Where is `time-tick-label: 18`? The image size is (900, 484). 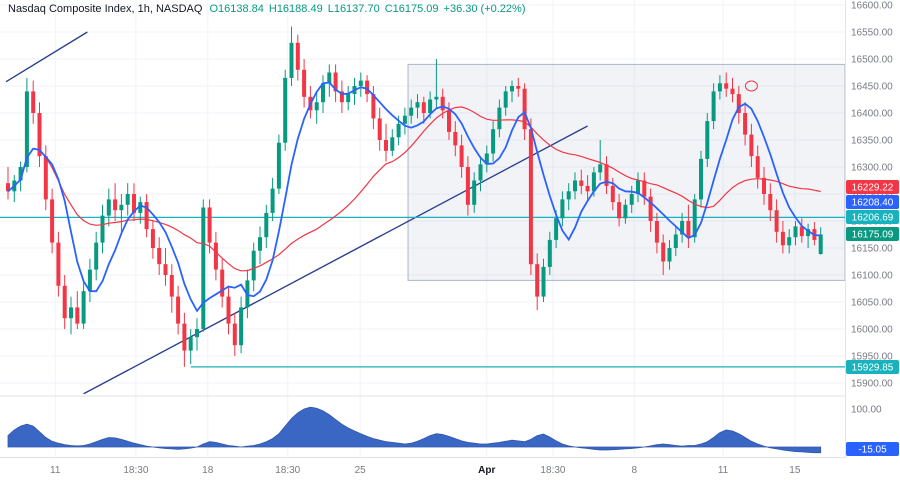
time-tick-label: 18 is located at coordinates (208, 470).